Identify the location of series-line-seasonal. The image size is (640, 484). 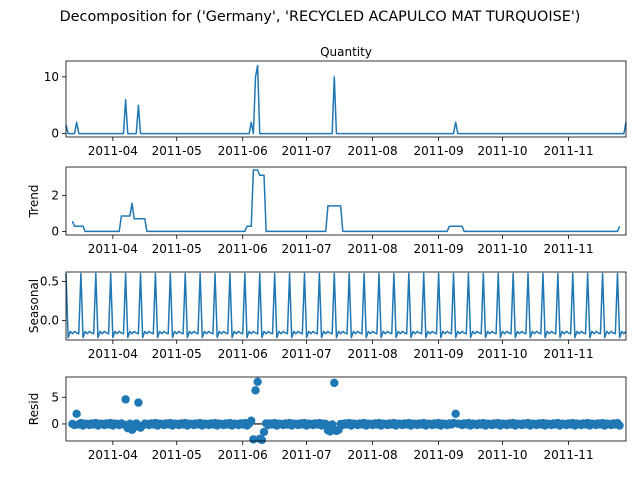
(346, 305).